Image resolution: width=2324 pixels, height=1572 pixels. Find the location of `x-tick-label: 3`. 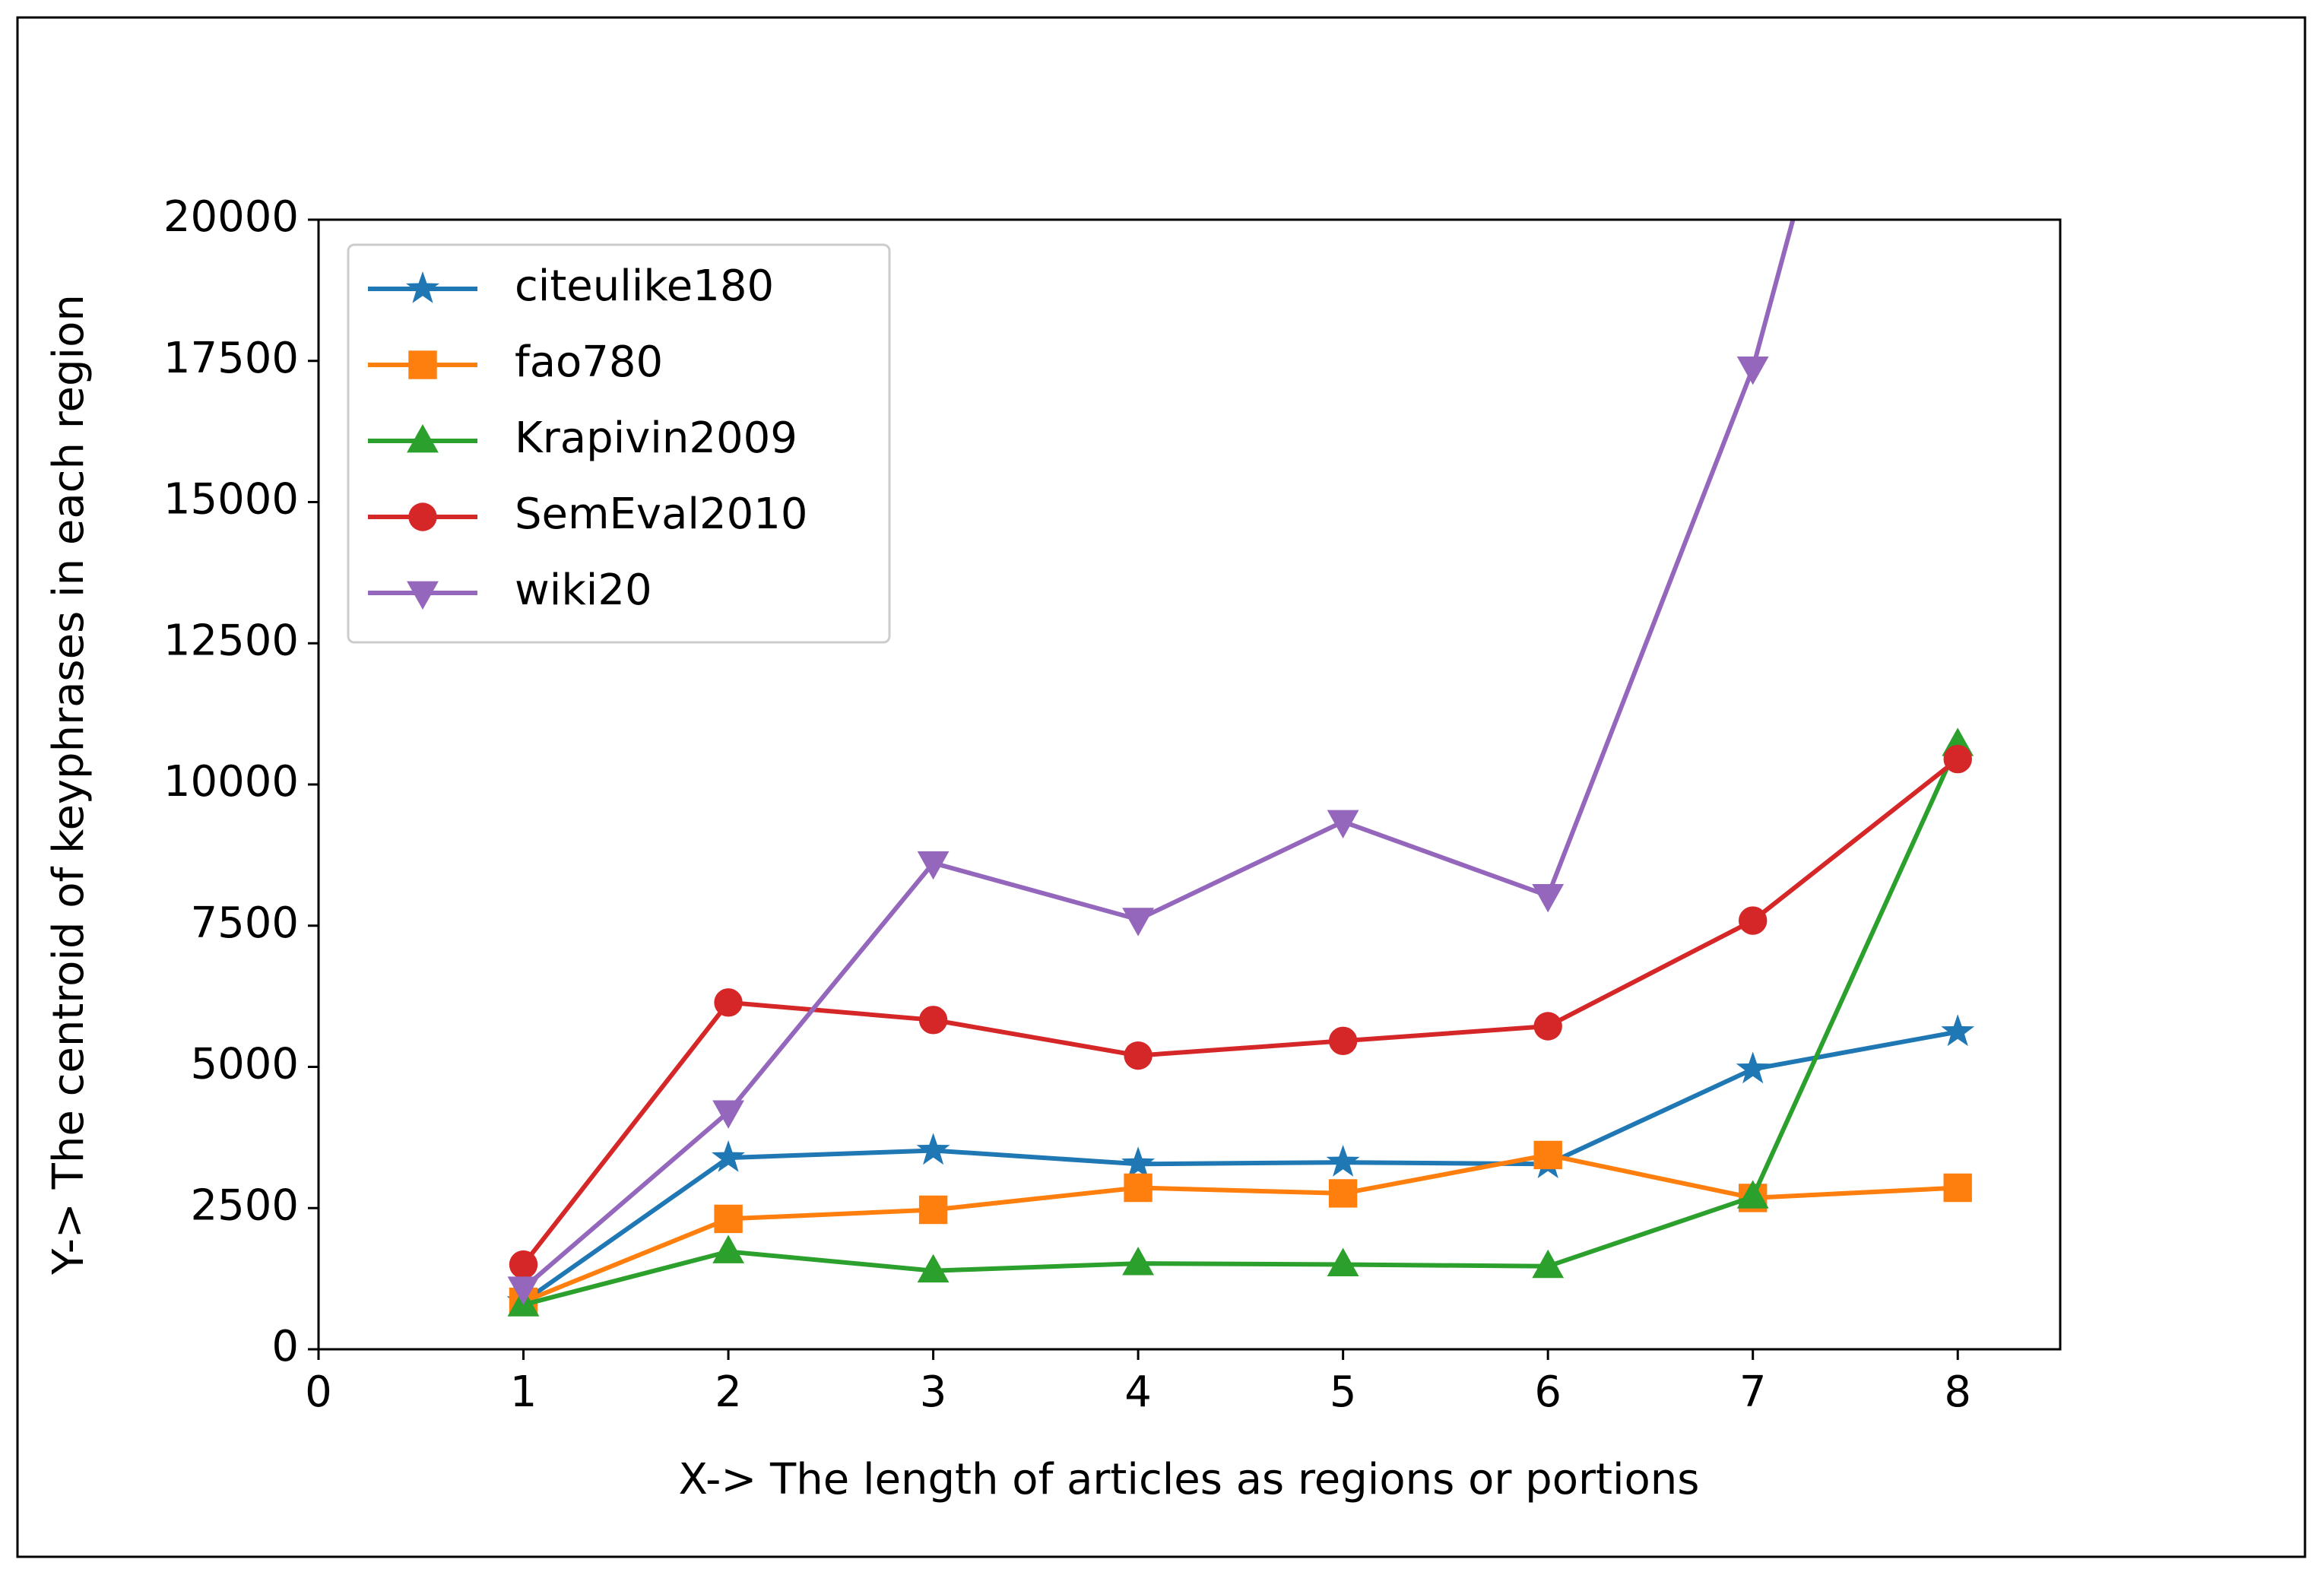

x-tick-label: 3 is located at coordinates (933, 1392).